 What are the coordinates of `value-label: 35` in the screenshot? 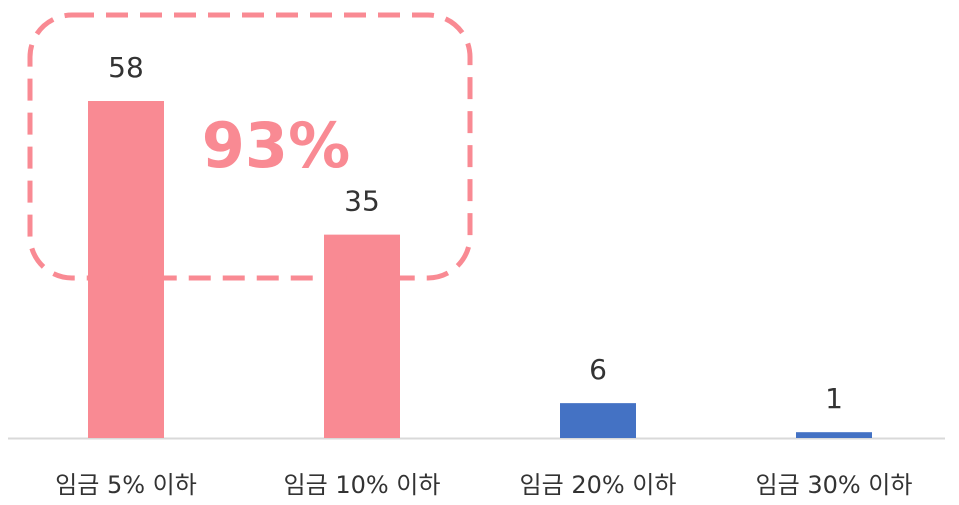 It's located at (362, 201).